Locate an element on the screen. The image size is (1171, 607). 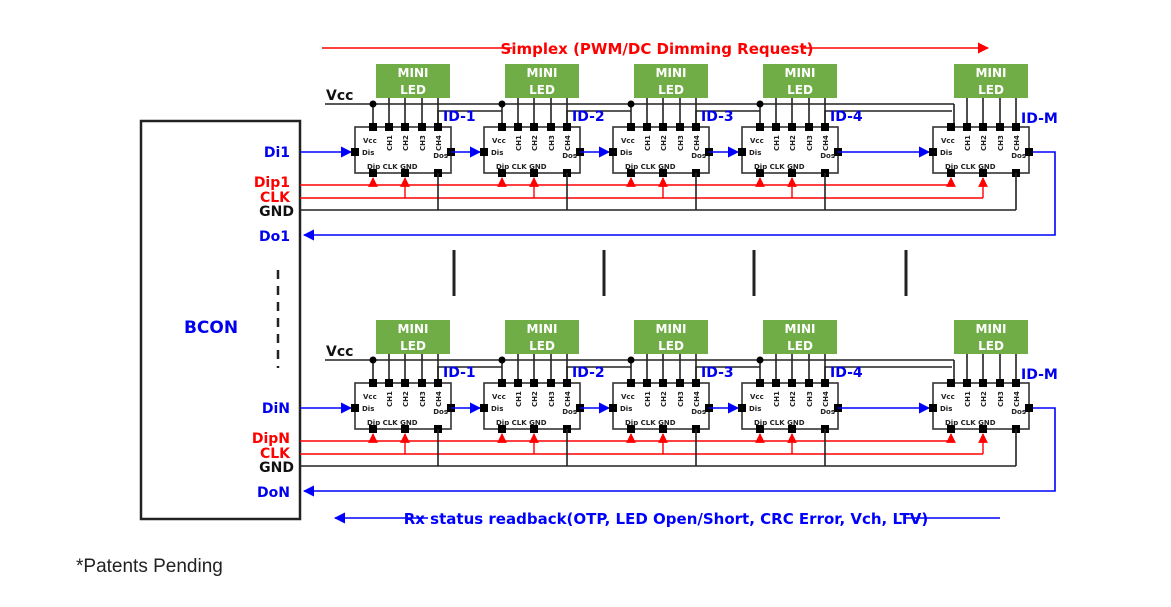
clk-label: CLK is located at coordinates (275, 198).